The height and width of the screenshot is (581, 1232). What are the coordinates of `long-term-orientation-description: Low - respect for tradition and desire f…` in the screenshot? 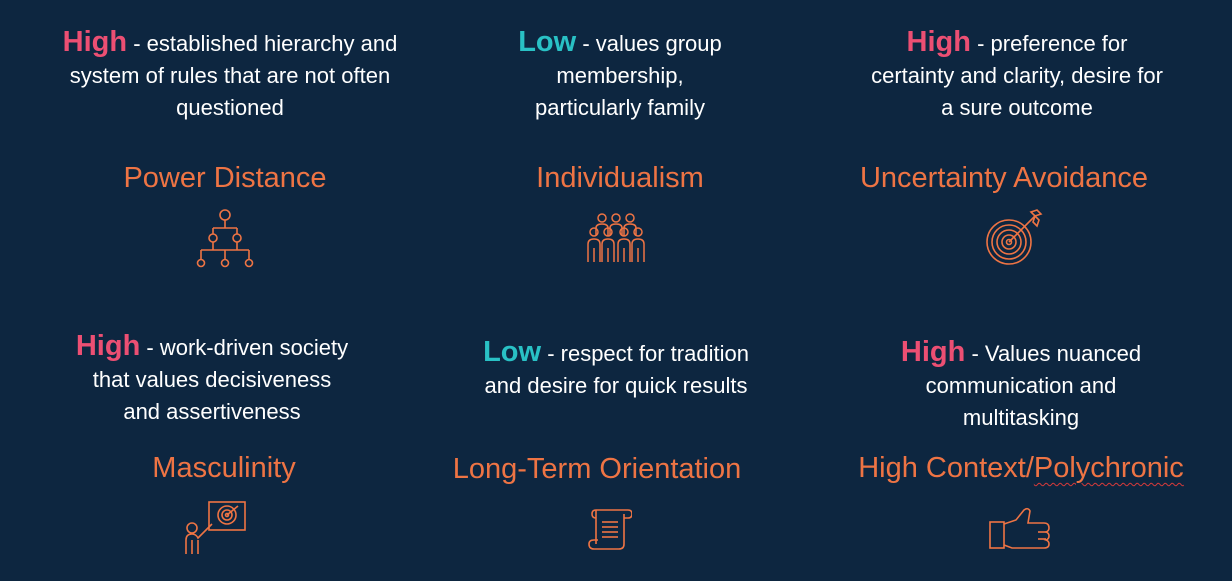 It's located at (616, 369).